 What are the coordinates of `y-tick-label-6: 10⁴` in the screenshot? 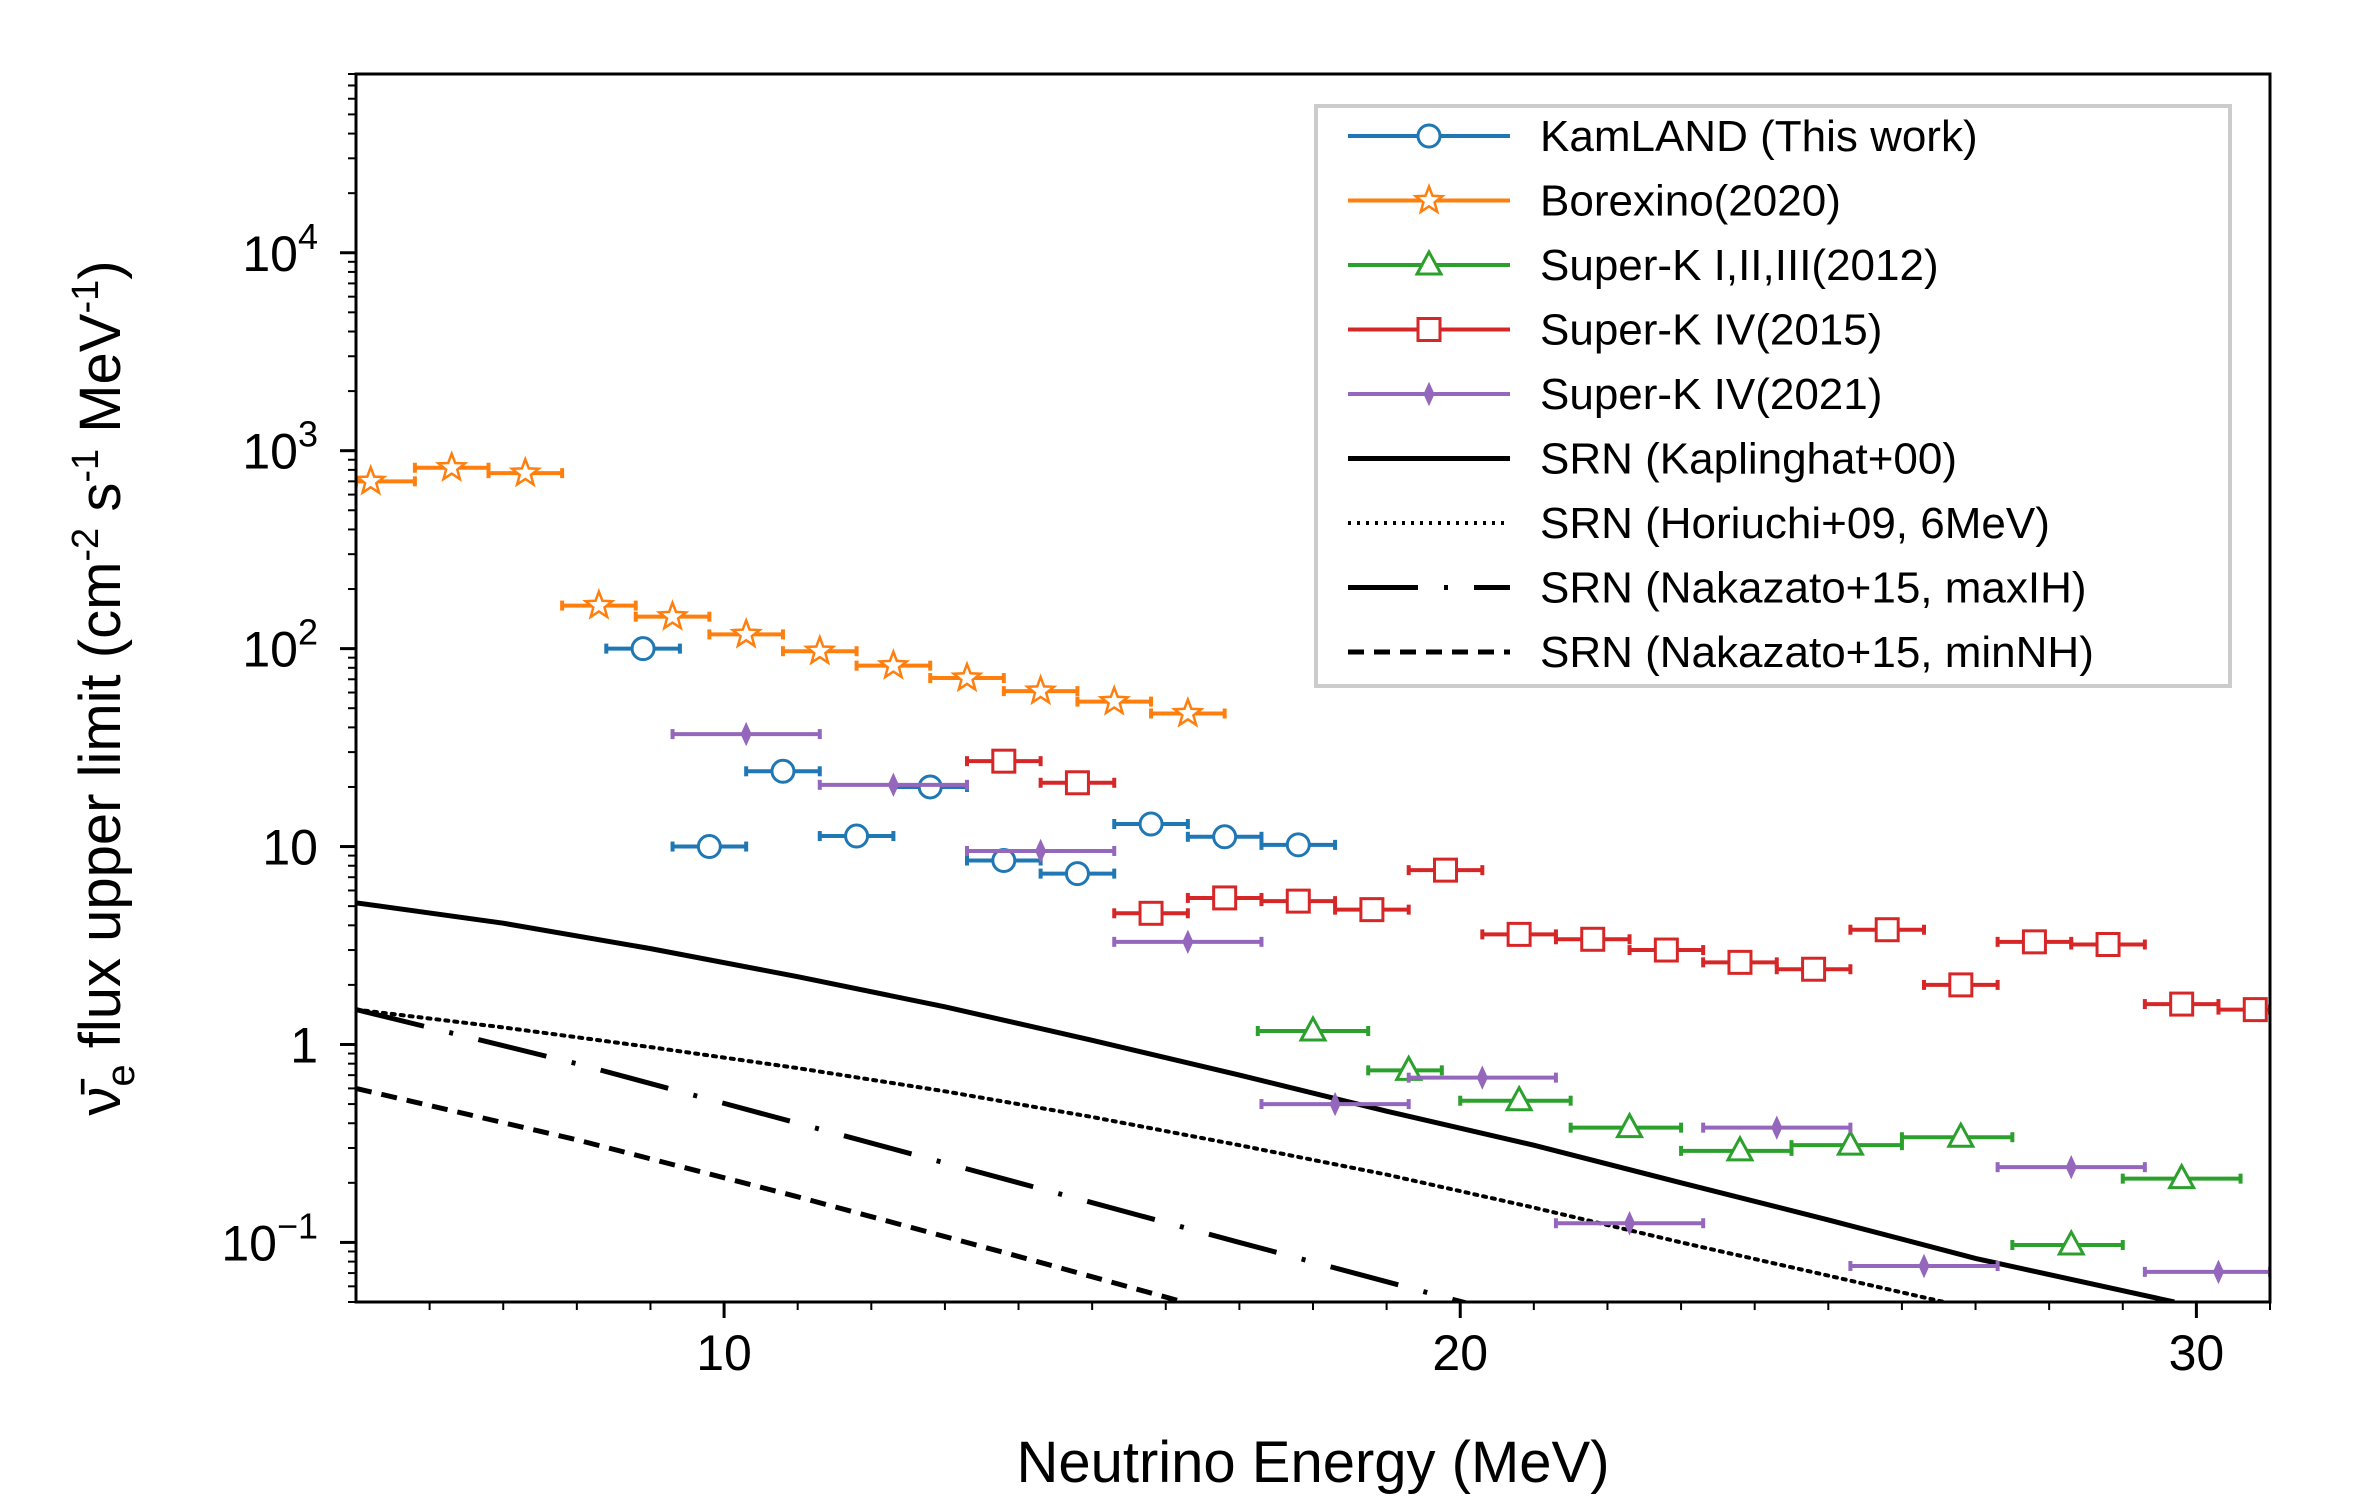 It's located at (280, 249).